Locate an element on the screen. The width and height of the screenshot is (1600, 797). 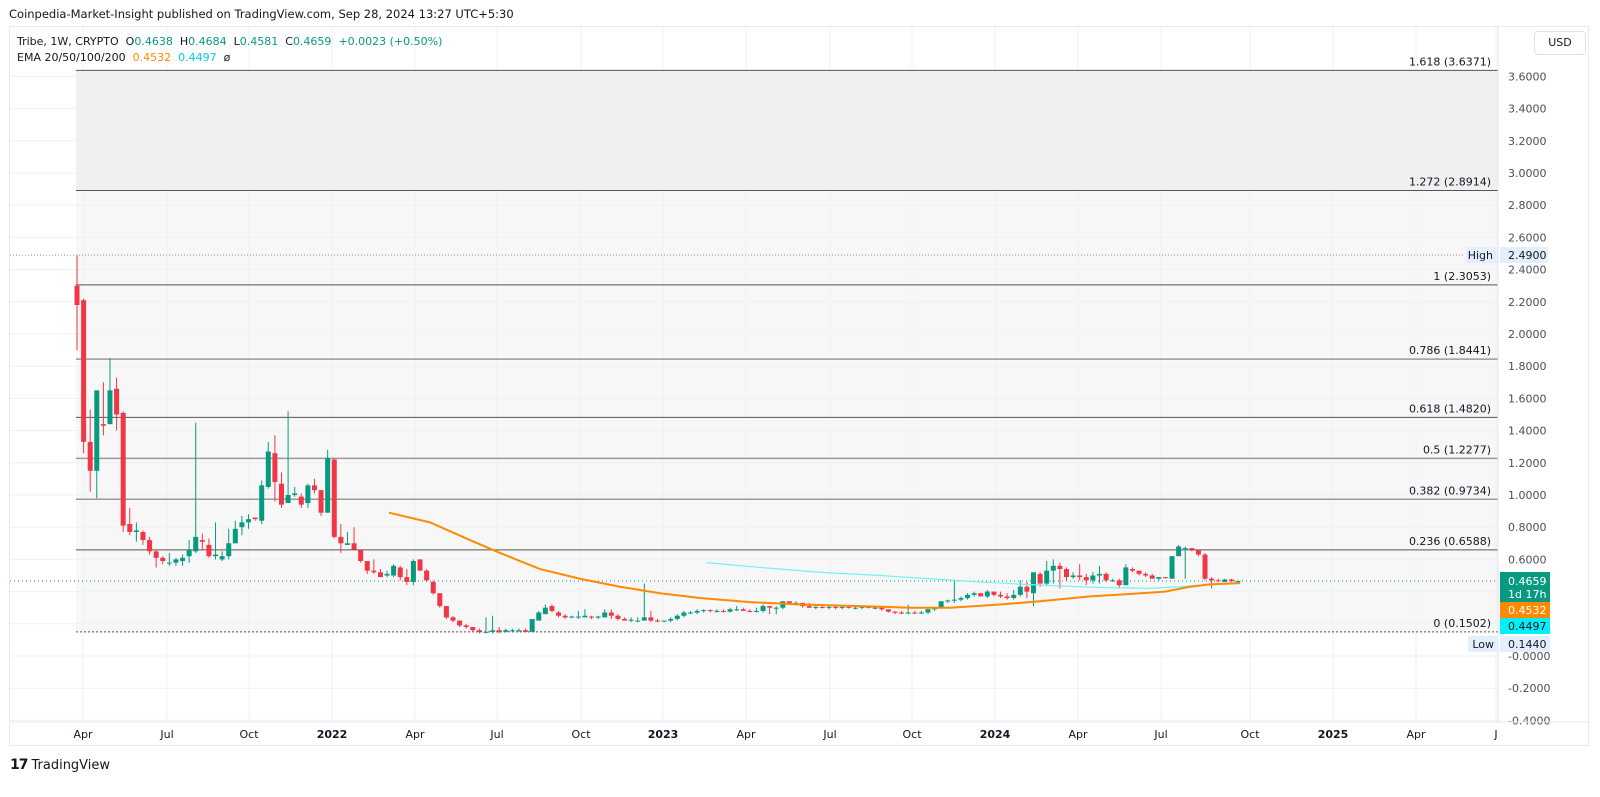
tradingview-logo: 17 TradingView is located at coordinates (60, 765).